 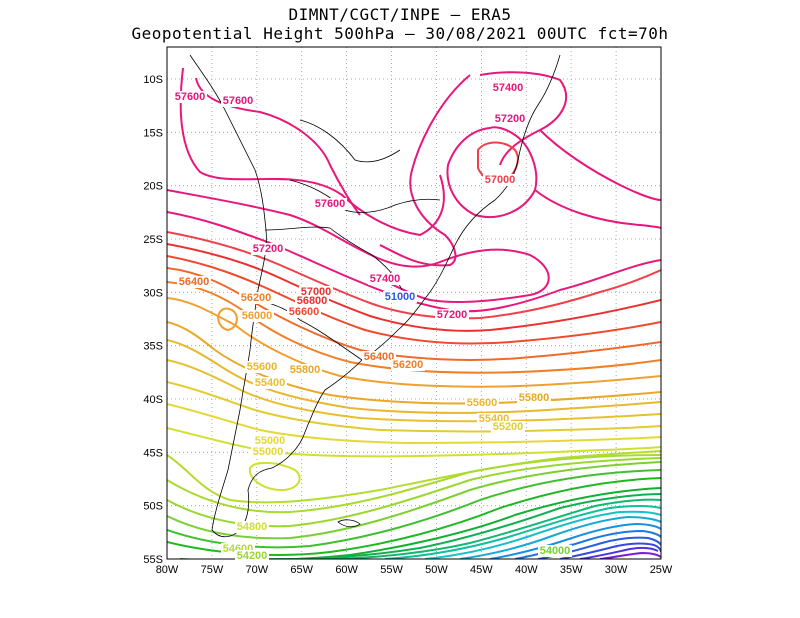 I want to click on contour-label: 51000, so click(x=400, y=297).